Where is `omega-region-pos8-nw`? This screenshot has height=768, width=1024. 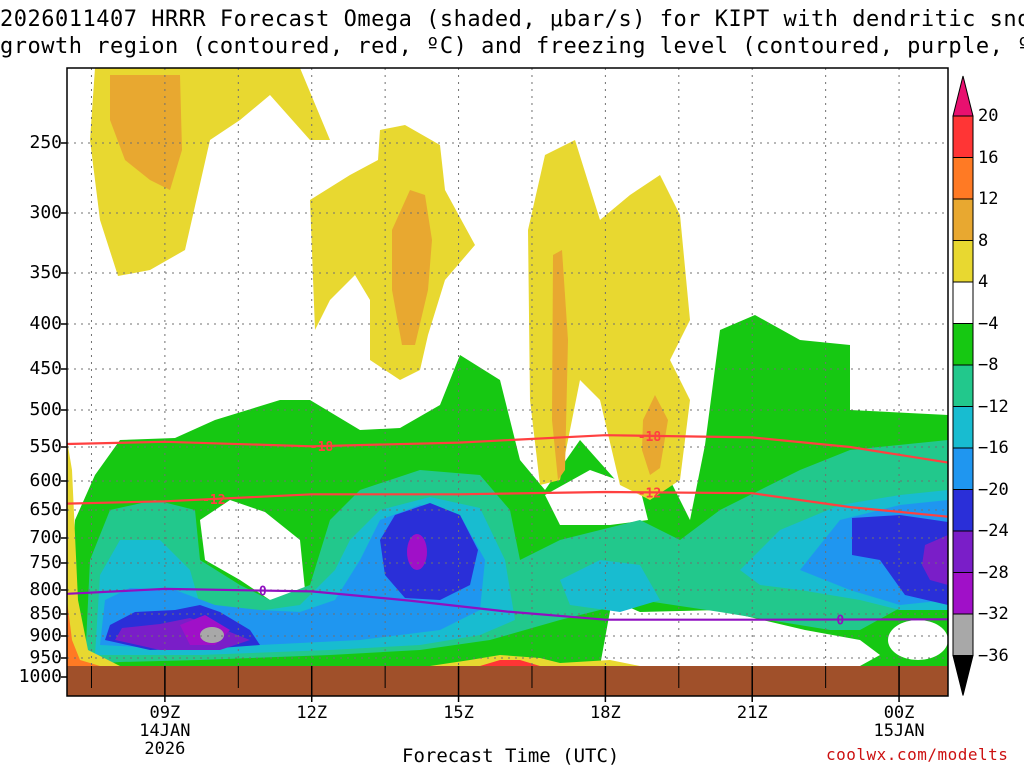
omega-region-pos8-nw is located at coordinates (146, 132).